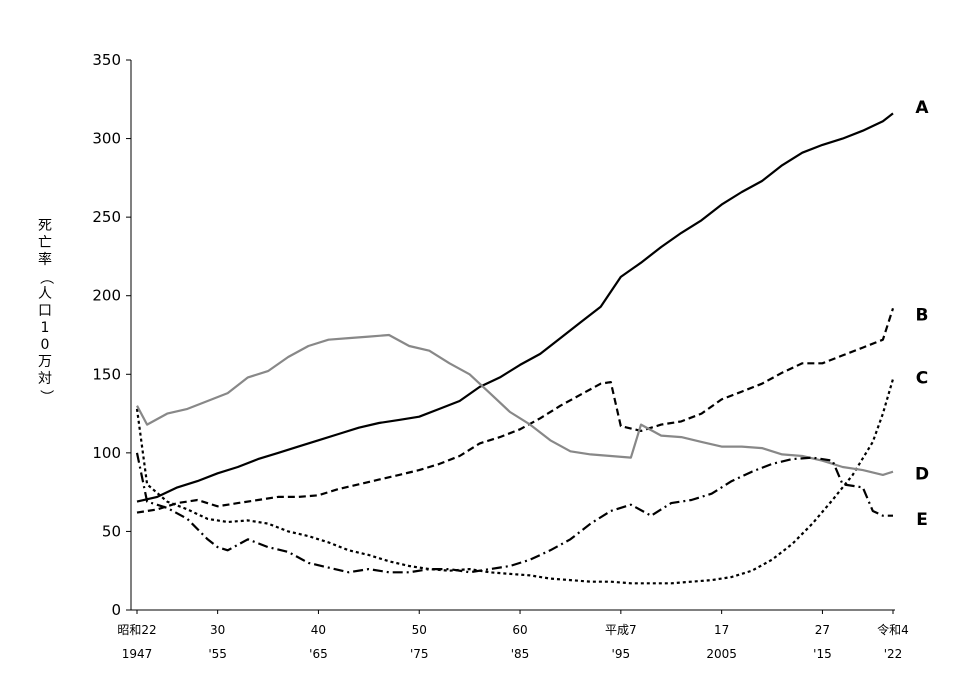  Describe the element at coordinates (822, 654) in the screenshot. I see `x-tick-sublabel: '15` at that location.